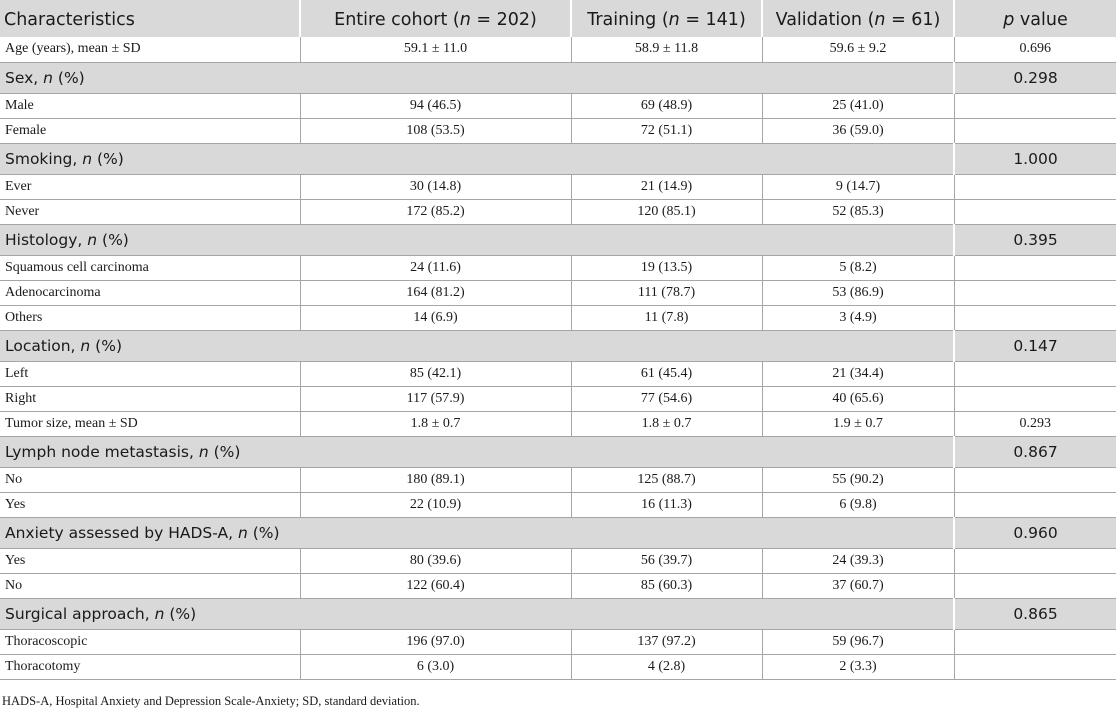 The image size is (1116, 711). Describe the element at coordinates (858, 480) in the screenshot. I see `row-validation: 55 (90.2)` at that location.